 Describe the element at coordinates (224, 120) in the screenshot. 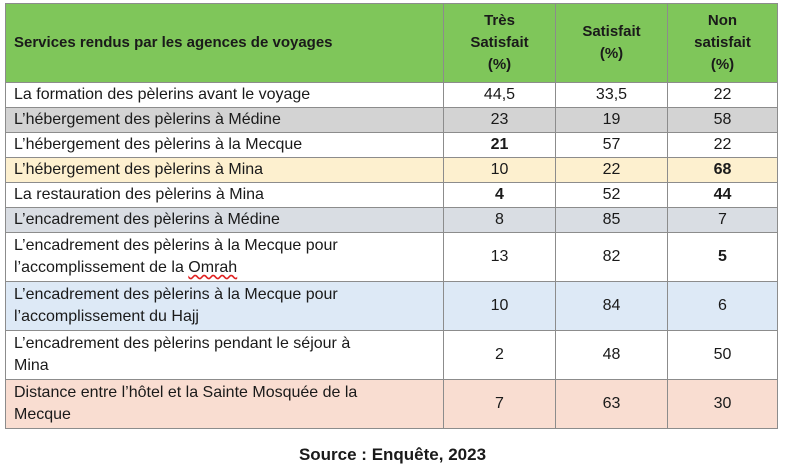

I see `service-cell: L’hébergement des pèlerins à Médine` at that location.